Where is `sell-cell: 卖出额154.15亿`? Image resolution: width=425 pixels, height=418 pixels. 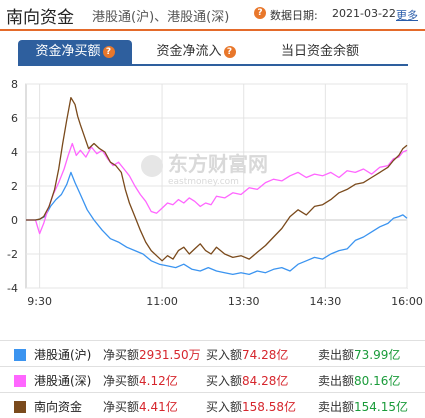 sell-cell: 卖出额154.15亿 is located at coordinates (363, 406).